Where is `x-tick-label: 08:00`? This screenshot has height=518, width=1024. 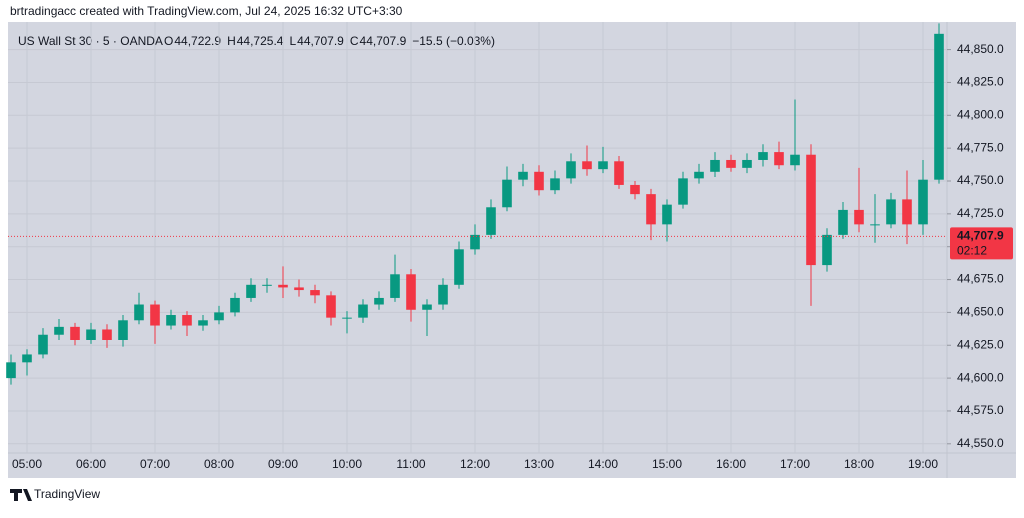
x-tick-label: 08:00 is located at coordinates (219, 464).